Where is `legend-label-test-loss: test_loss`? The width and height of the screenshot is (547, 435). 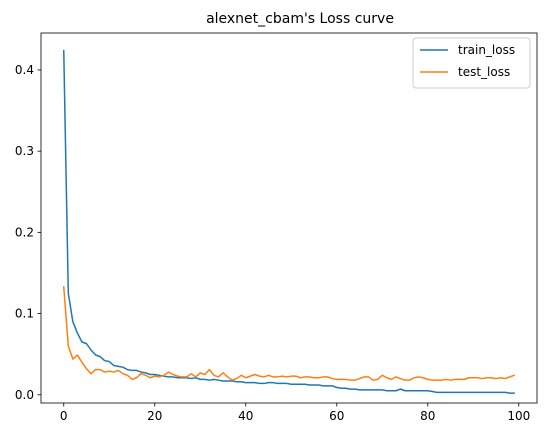 legend-label-test-loss: test_loss is located at coordinates (484, 72).